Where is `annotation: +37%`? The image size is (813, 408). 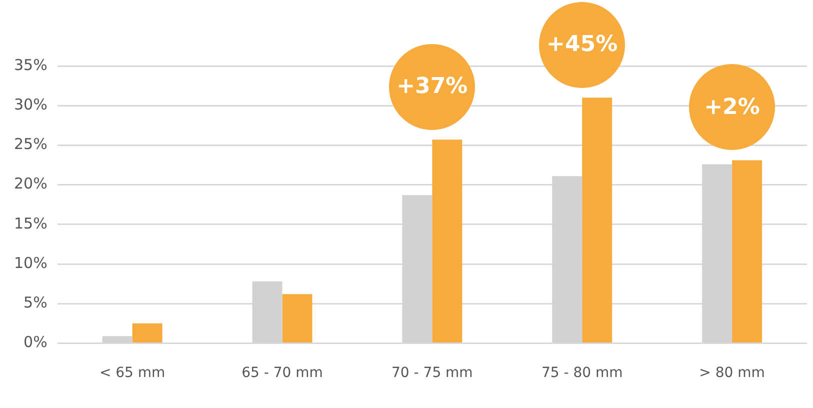 annotation: +37% is located at coordinates (432, 87).